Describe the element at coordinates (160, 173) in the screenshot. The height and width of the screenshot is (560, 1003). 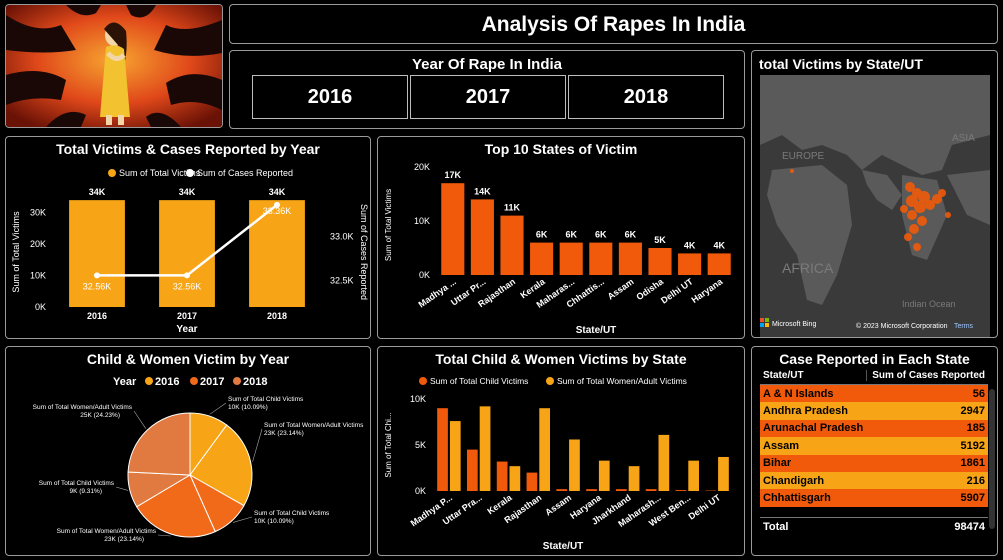
I see `legend-label: Sum of Total Victims` at that location.